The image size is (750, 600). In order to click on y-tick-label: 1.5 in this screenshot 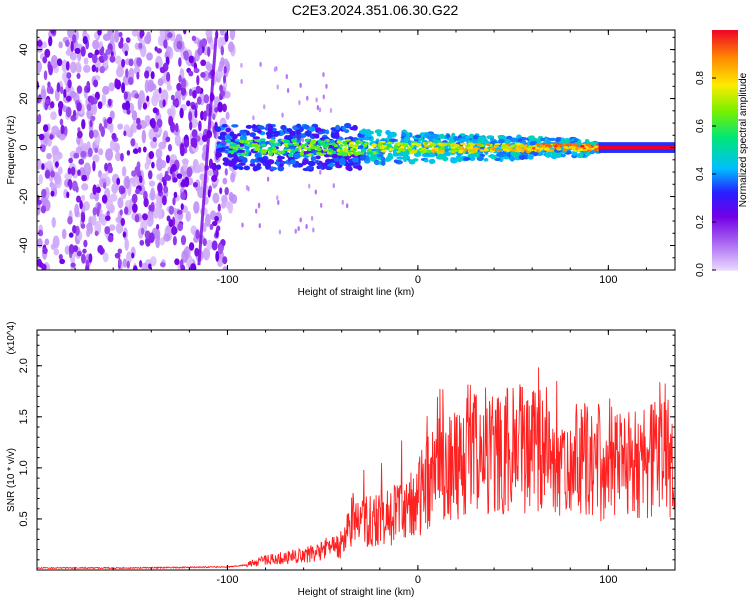, I will do `click(24, 416)`.